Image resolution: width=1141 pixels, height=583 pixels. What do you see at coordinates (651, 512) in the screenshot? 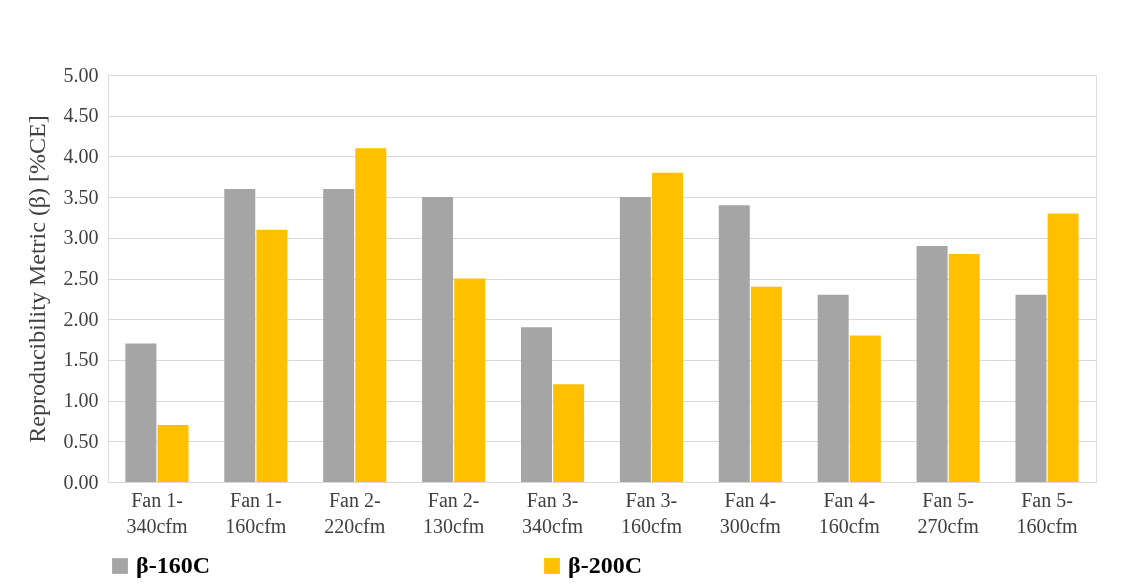
I see `x-tick-label: Fan 3- 160cfm` at bounding box center [651, 512].